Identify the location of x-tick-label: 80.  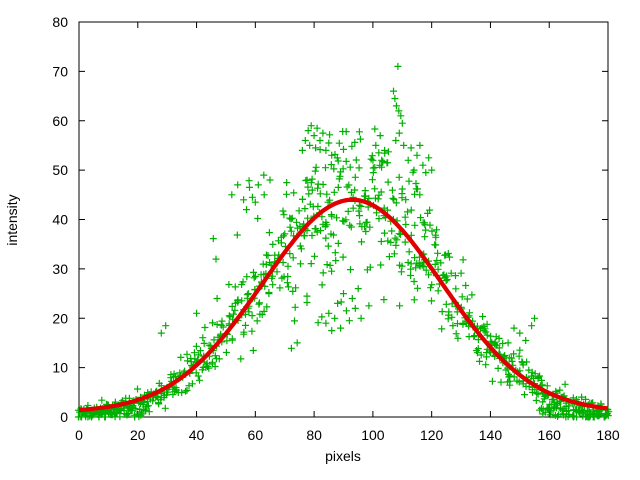
(314, 435).